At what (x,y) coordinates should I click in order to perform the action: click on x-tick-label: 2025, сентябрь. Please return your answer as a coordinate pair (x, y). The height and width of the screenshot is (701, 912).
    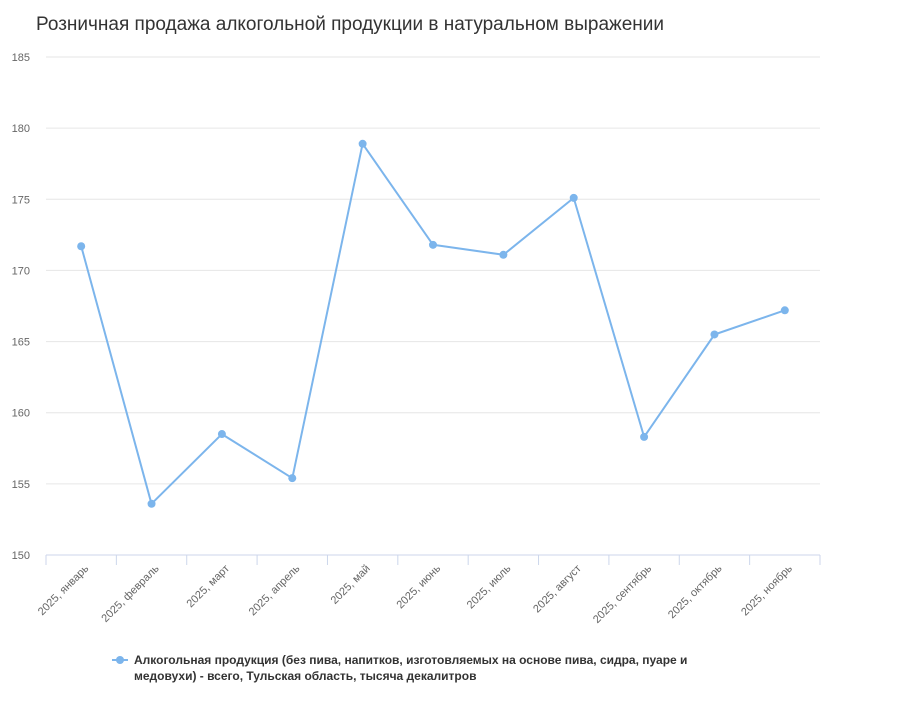
    Looking at the image, I should click on (622, 593).